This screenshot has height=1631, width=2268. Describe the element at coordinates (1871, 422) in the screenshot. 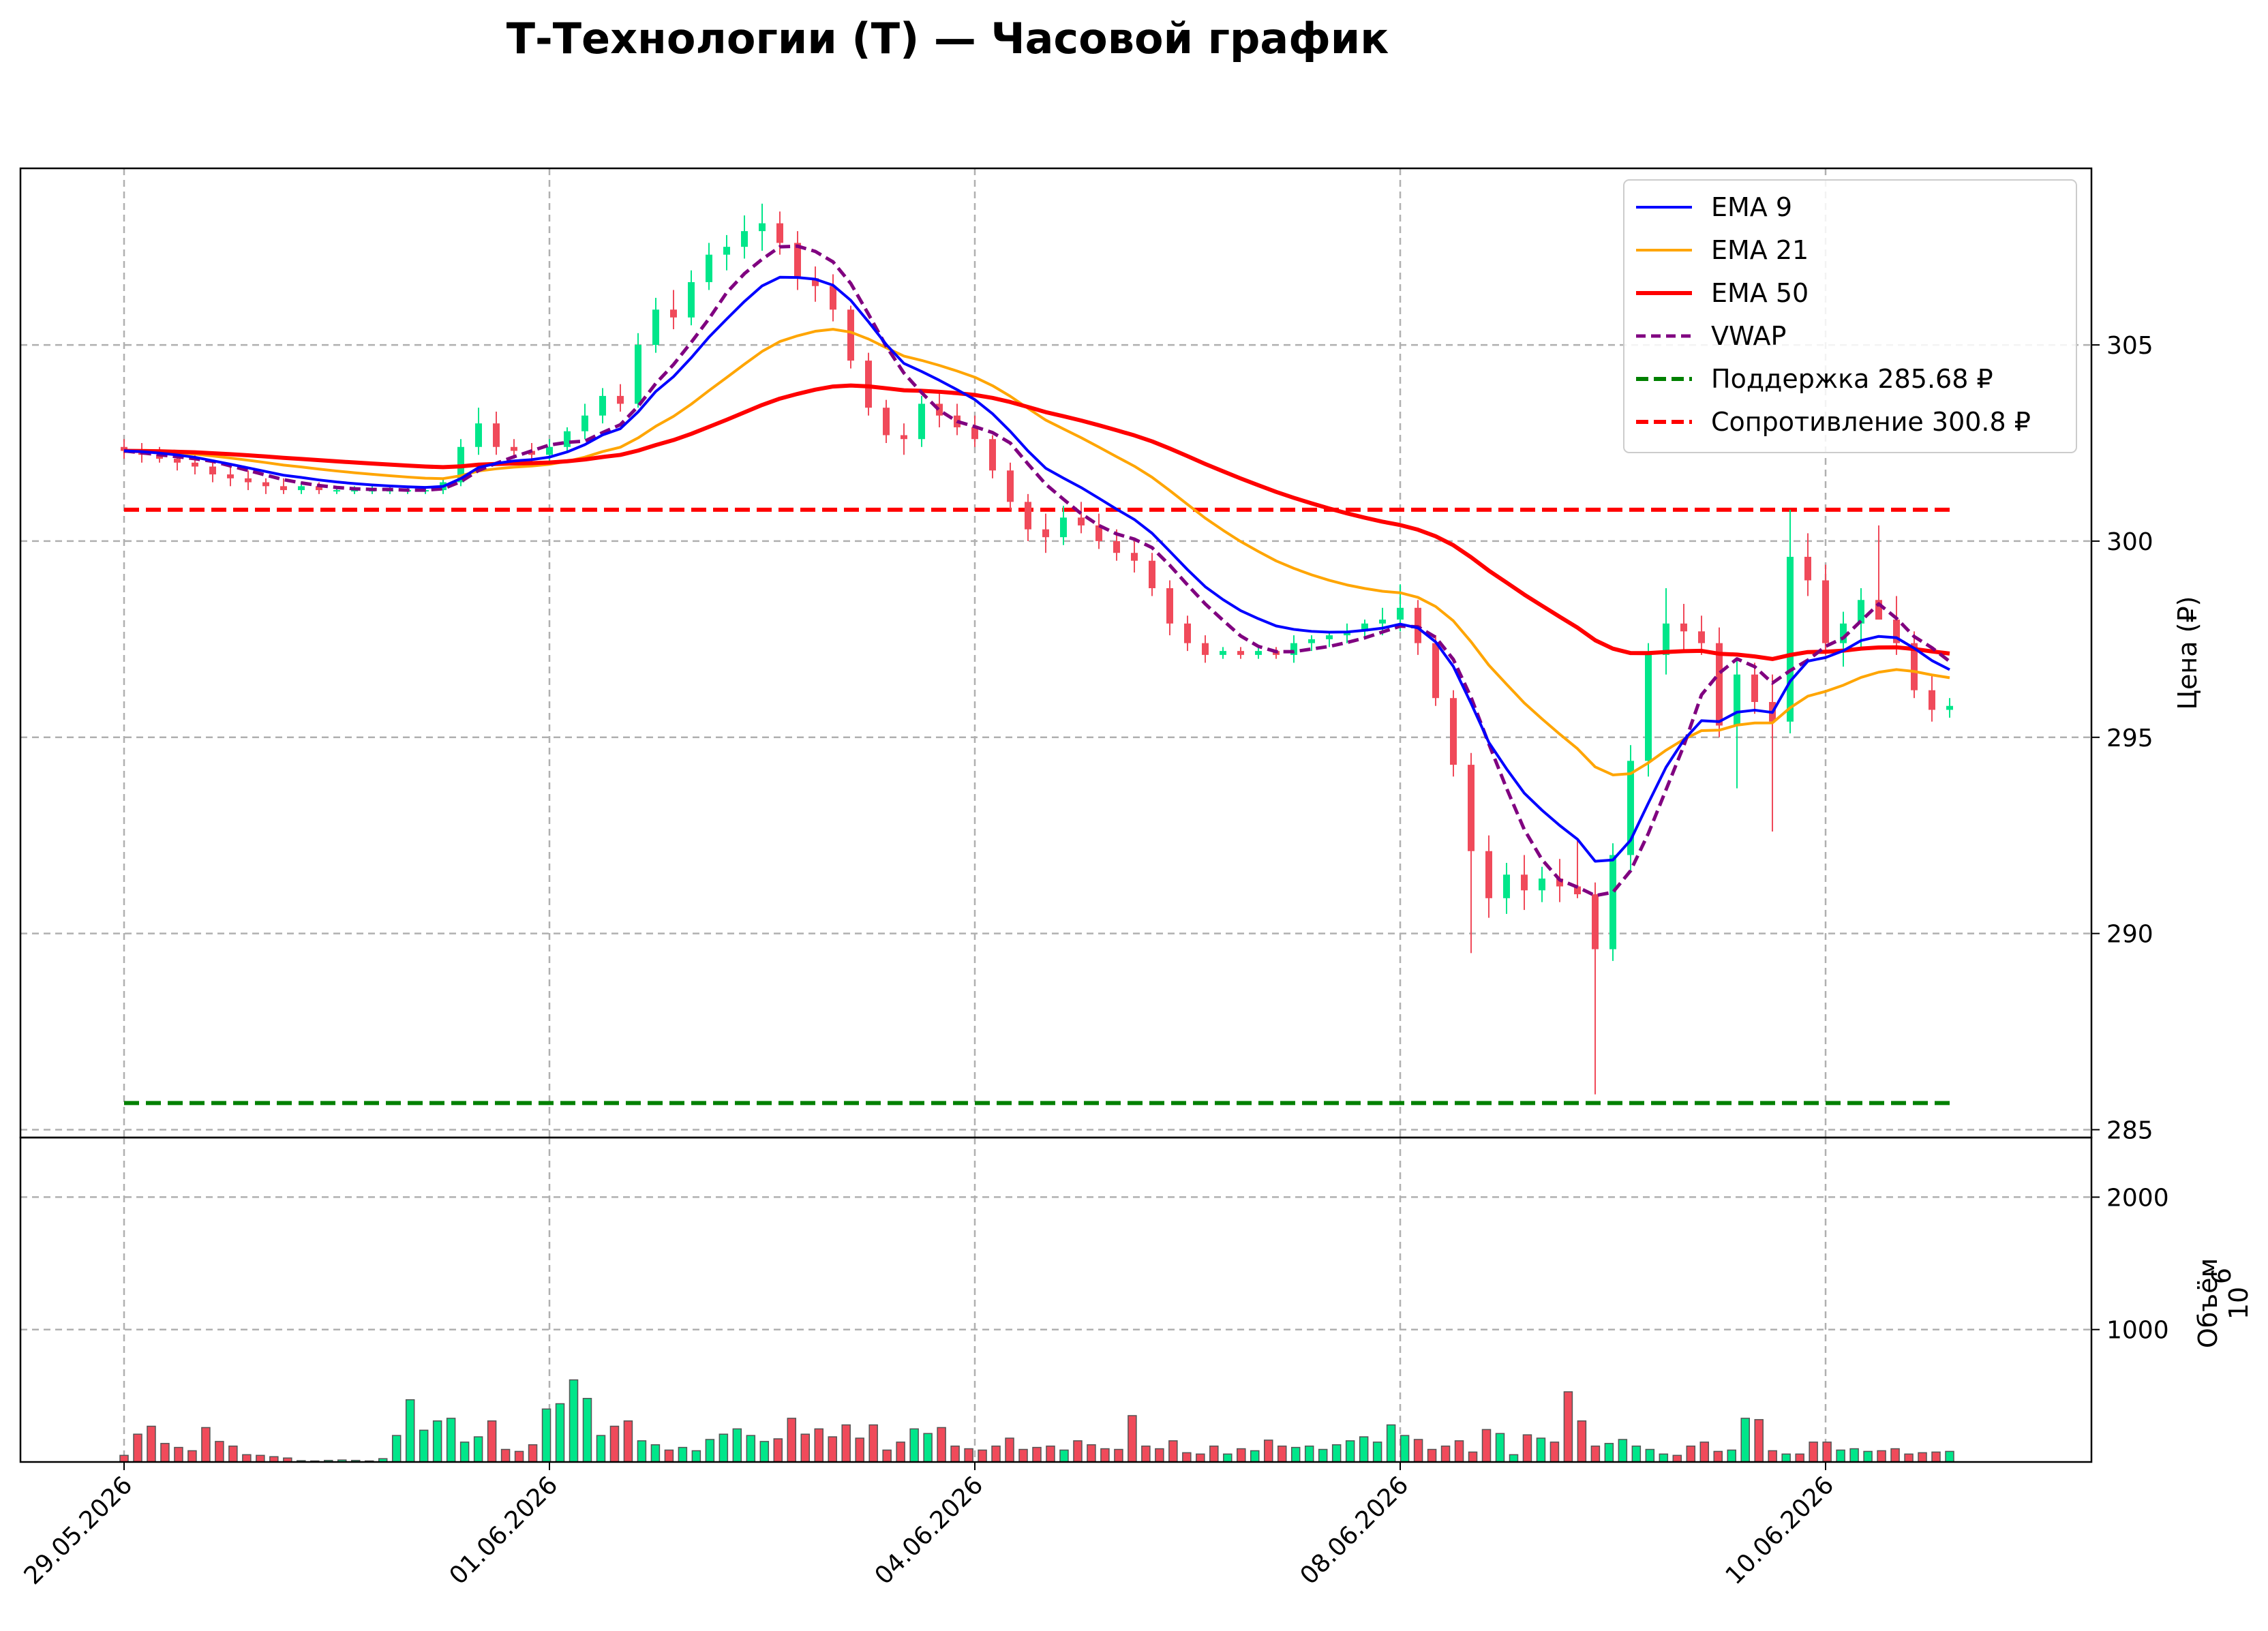

I see `legend-label-resistance: Сопротивление 300.8 ₽` at that location.